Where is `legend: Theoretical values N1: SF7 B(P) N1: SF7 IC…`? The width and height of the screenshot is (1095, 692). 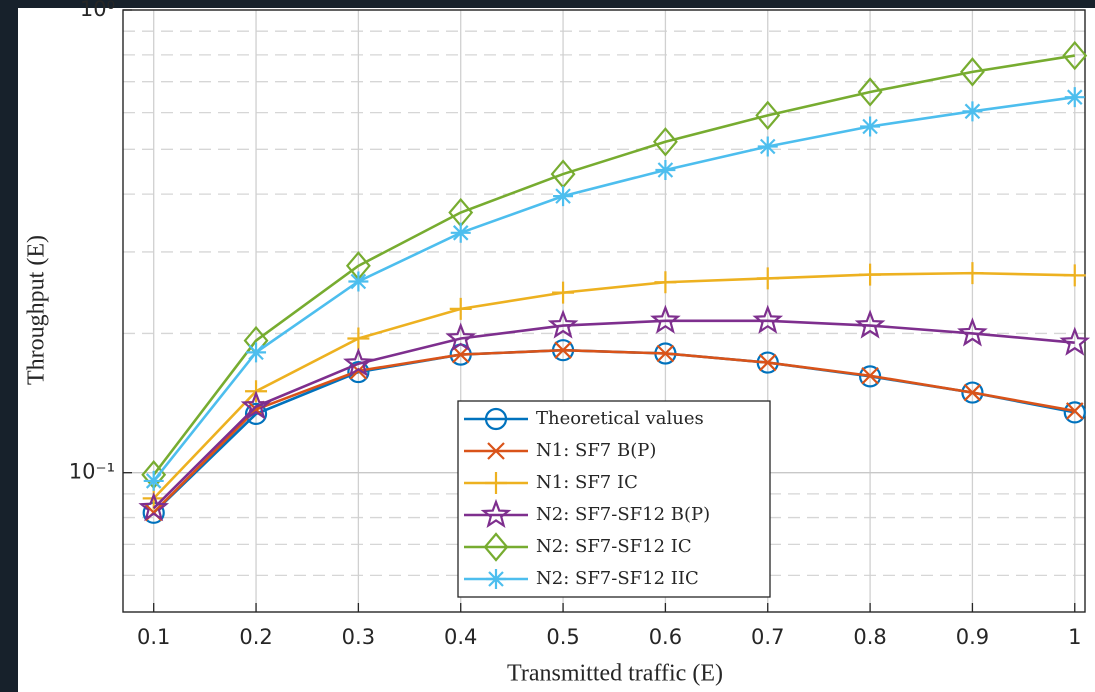 legend: Theoretical values N1: SF7 B(P) N1: SF7 IC… is located at coordinates (614, 499).